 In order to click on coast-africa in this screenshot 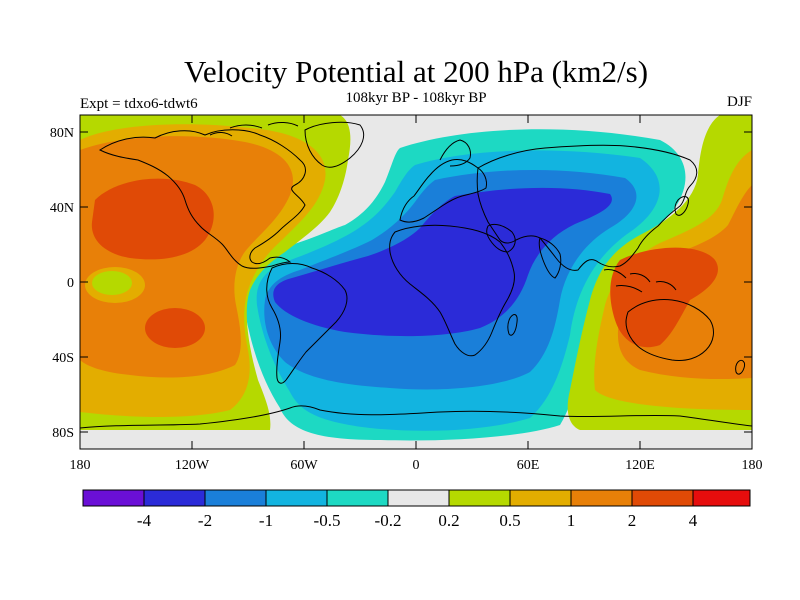, I will do `click(452, 290)`.